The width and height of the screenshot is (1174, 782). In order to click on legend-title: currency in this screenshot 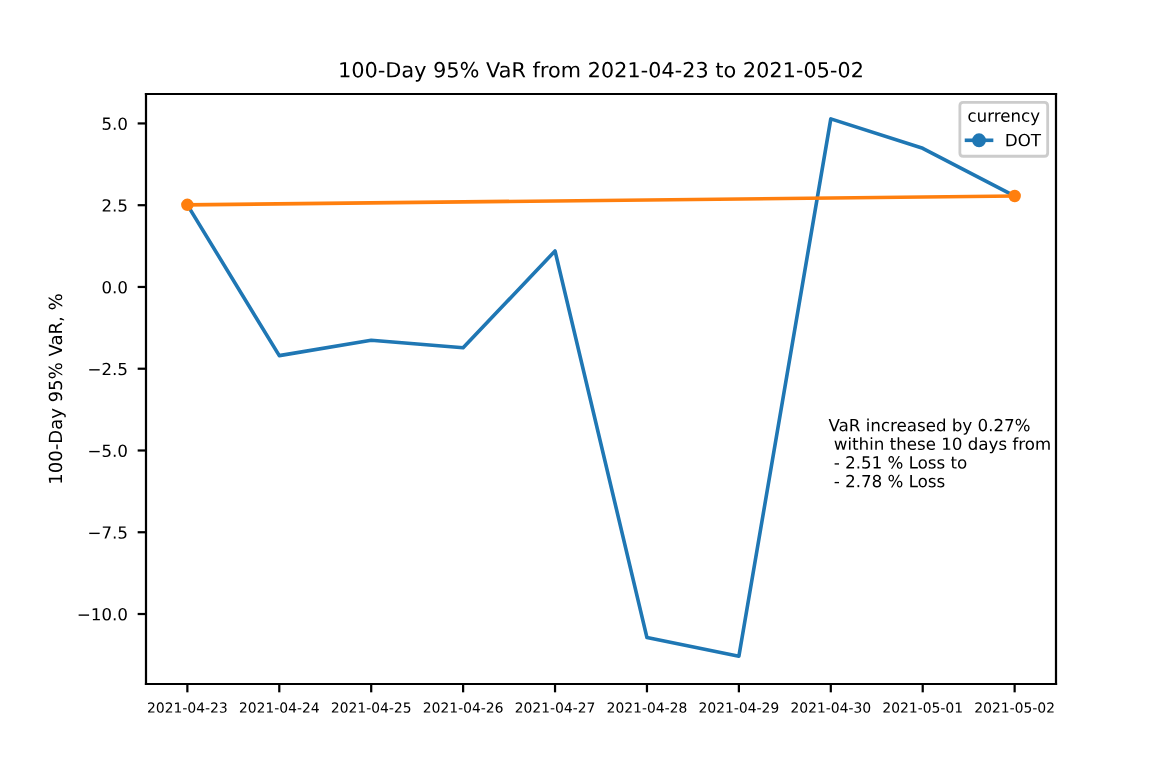, I will do `click(1004, 119)`.